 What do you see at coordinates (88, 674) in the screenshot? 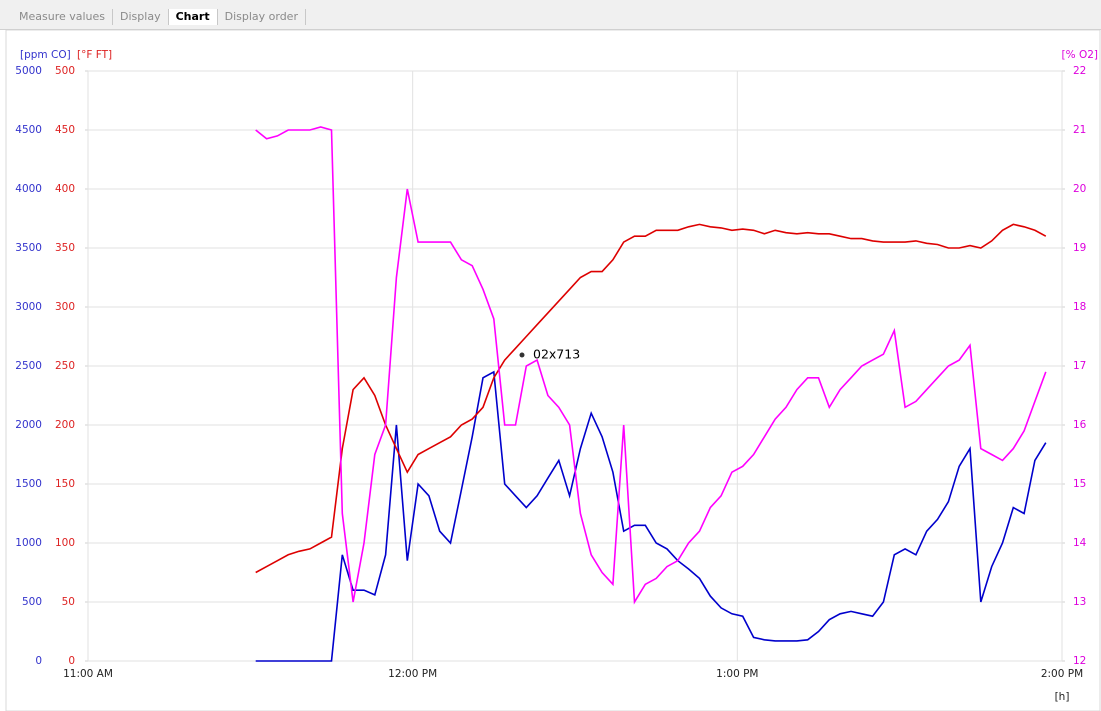
I see `x-tick-label: 11:00 AM` at bounding box center [88, 674].